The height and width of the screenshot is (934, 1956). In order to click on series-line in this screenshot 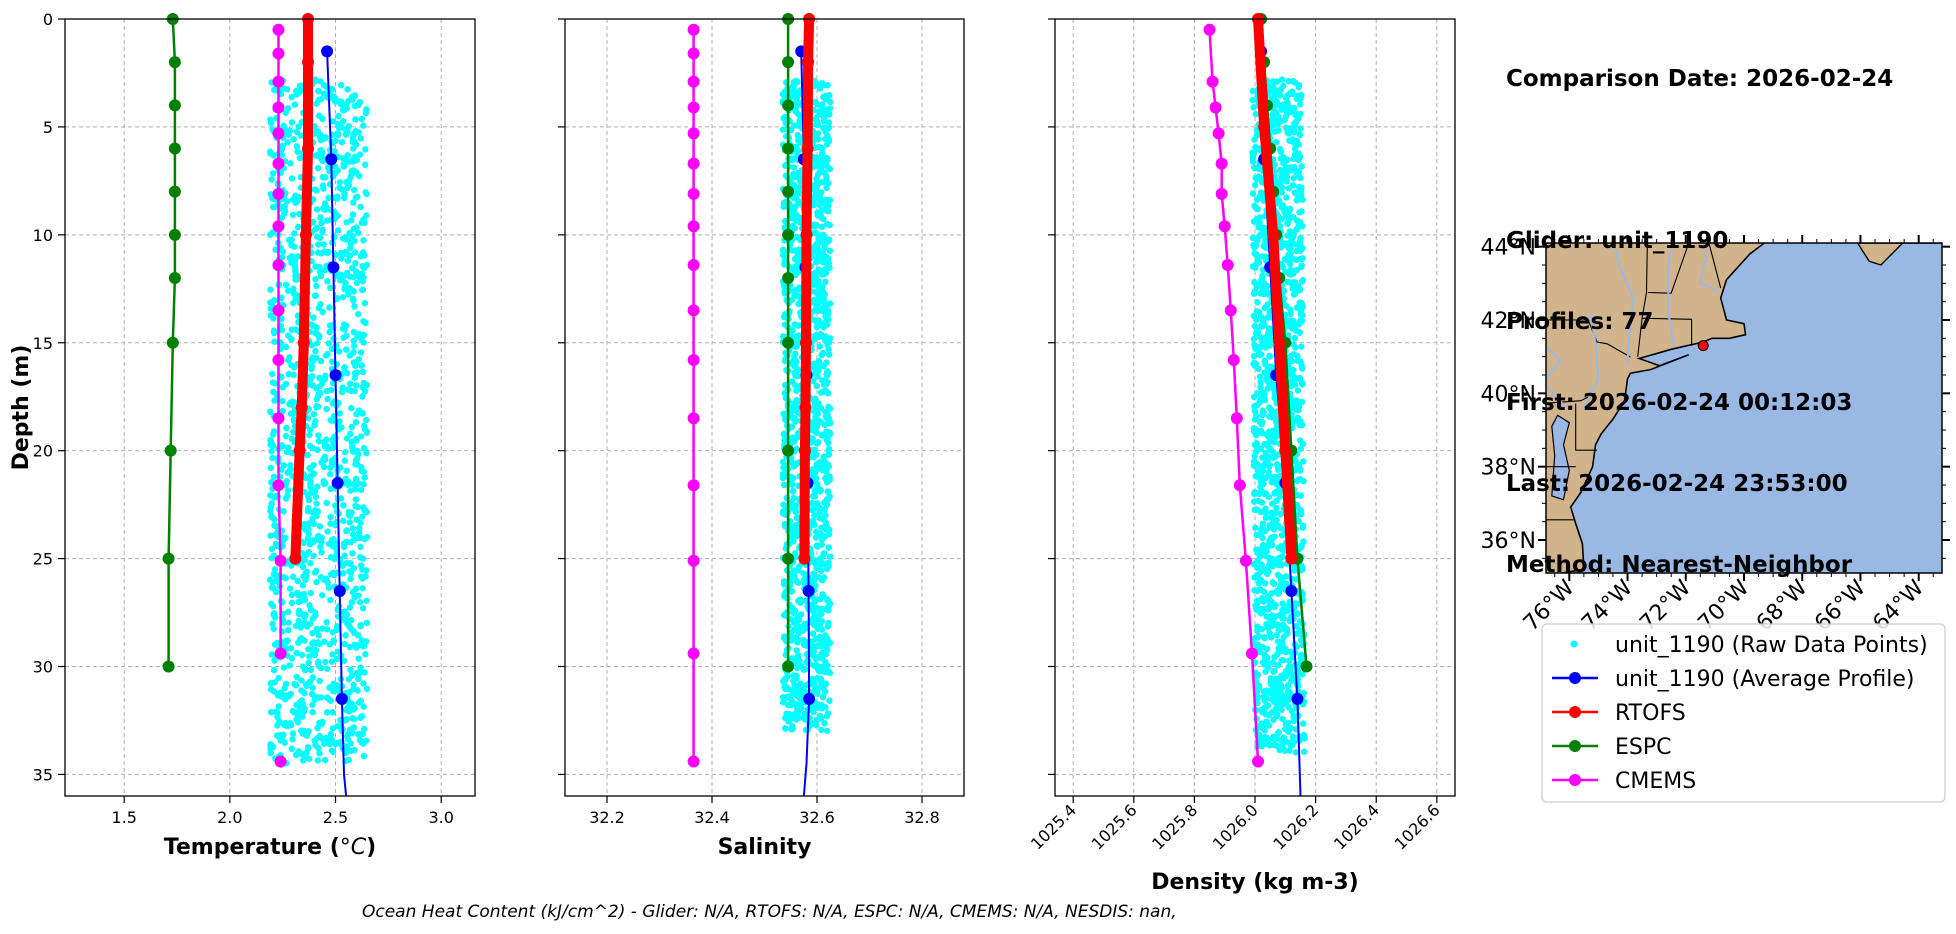, I will do `click(301, 289)`.